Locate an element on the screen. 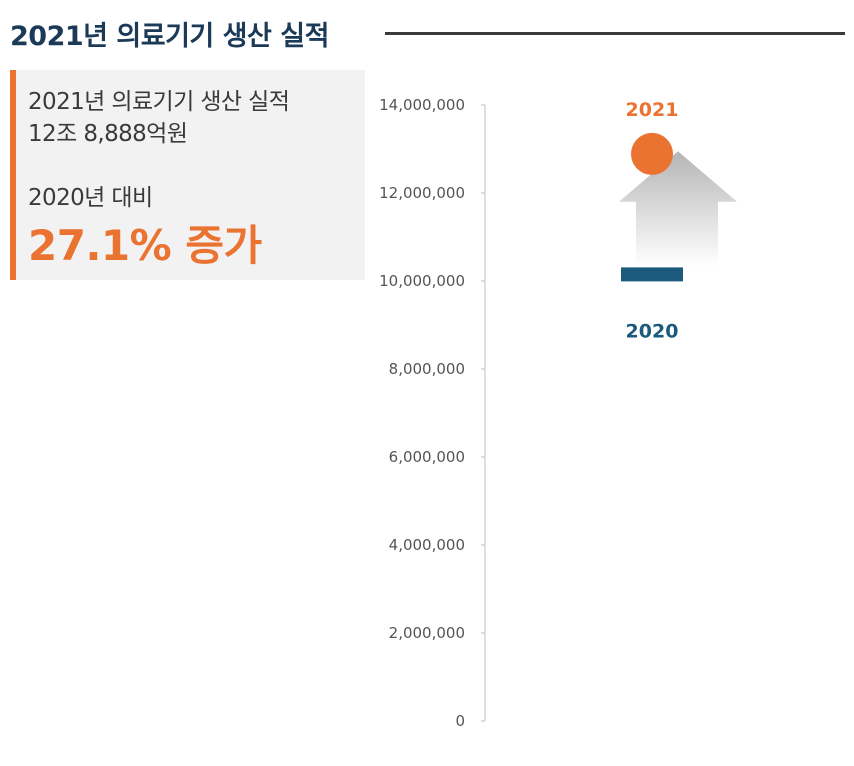  page-title: 2021년 의료기기 생산 실적 is located at coordinates (169, 36).